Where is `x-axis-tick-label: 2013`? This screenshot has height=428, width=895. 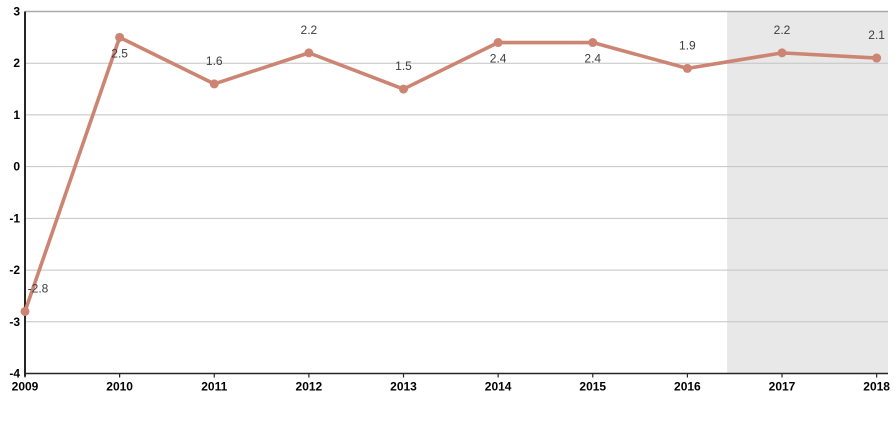 x-axis-tick-label: 2013 is located at coordinates (403, 387).